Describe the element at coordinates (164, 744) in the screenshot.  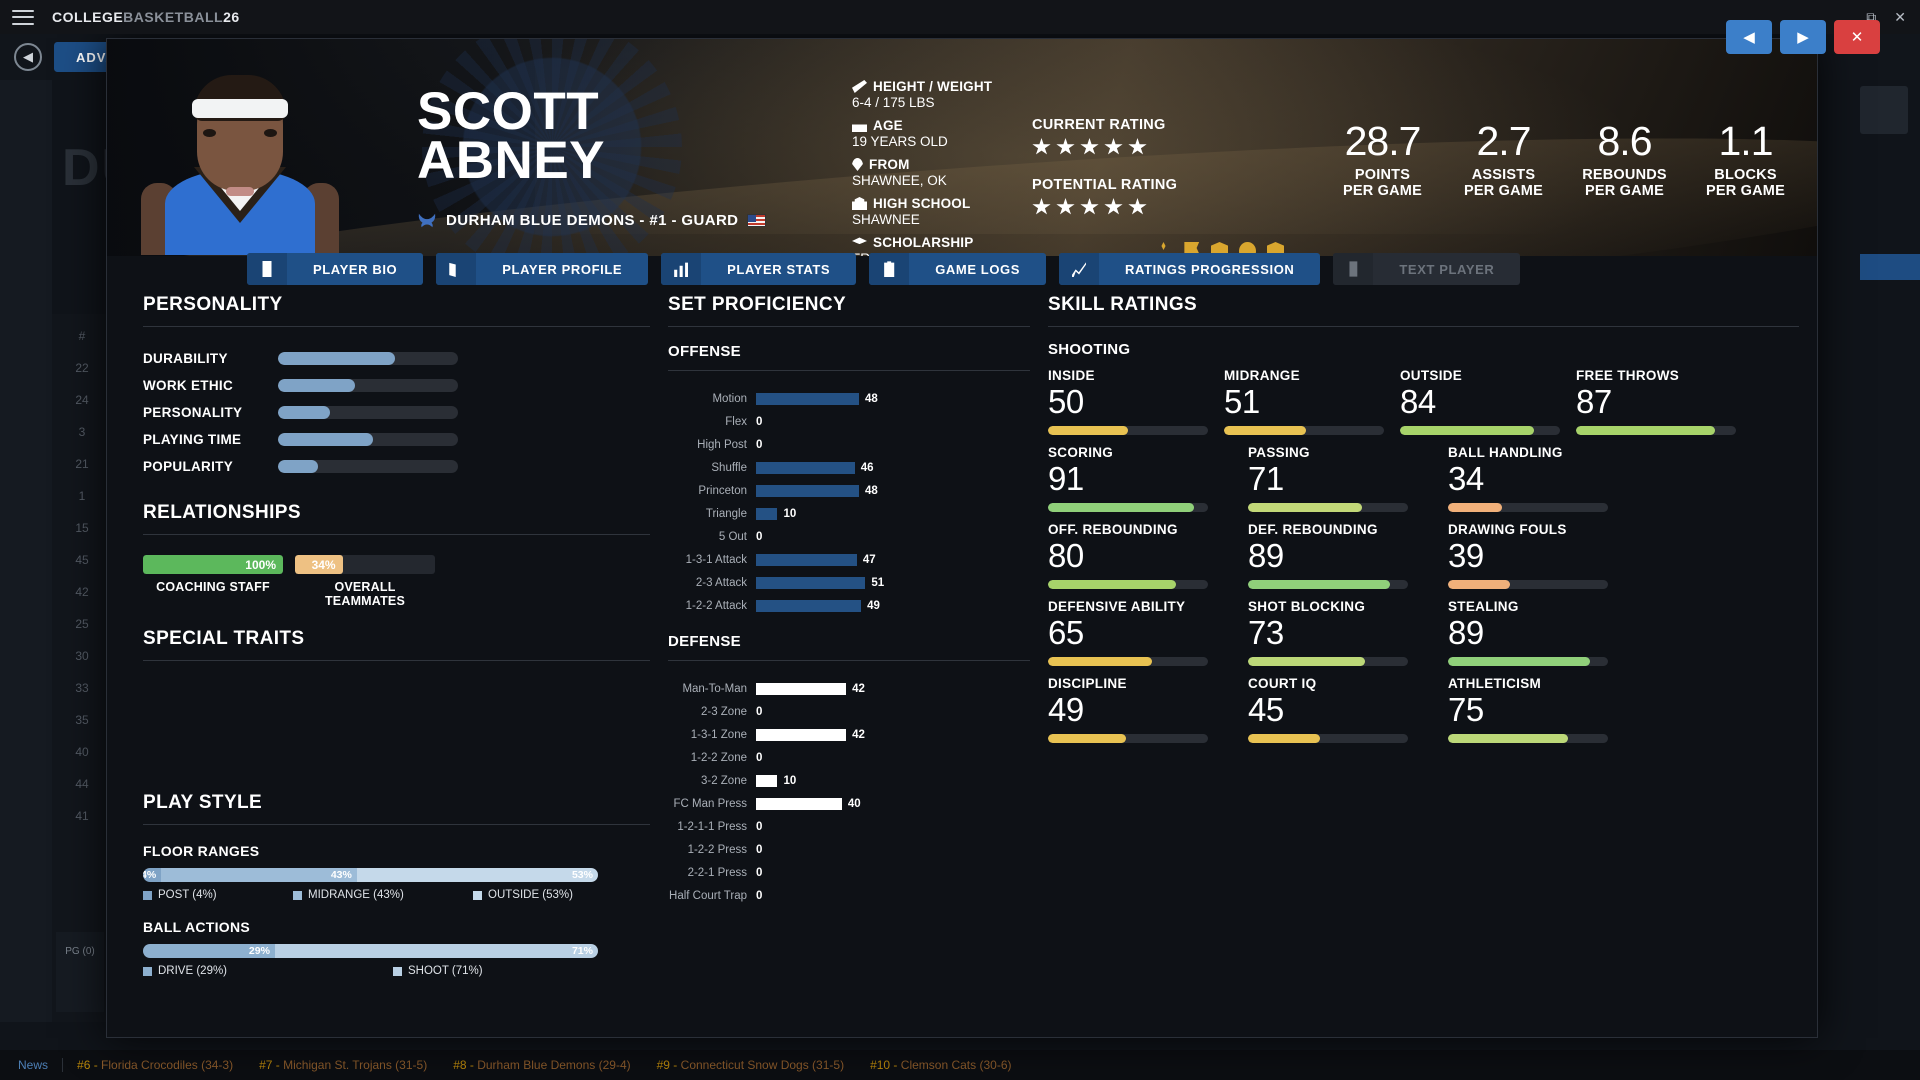
I see `tower-trait-icon` at that location.